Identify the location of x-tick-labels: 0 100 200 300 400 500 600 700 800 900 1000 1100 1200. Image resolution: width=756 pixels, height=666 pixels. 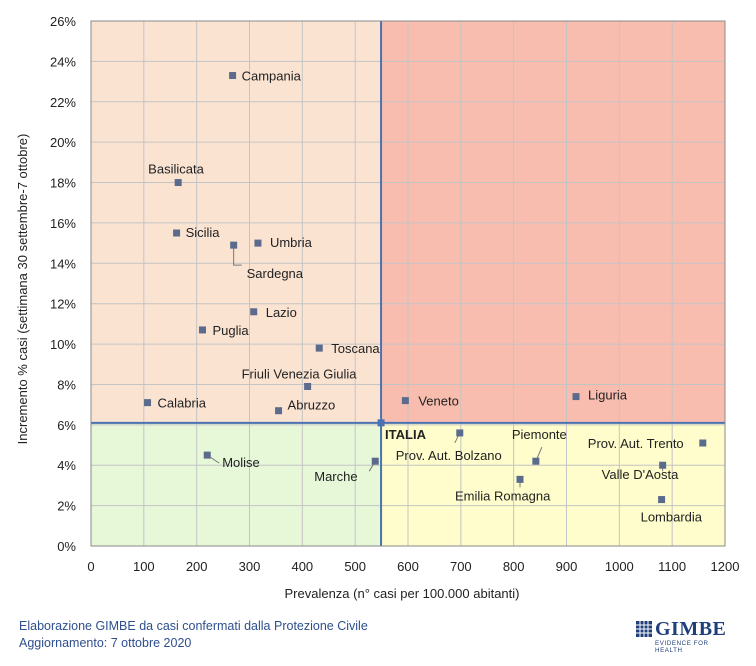
(413, 566).